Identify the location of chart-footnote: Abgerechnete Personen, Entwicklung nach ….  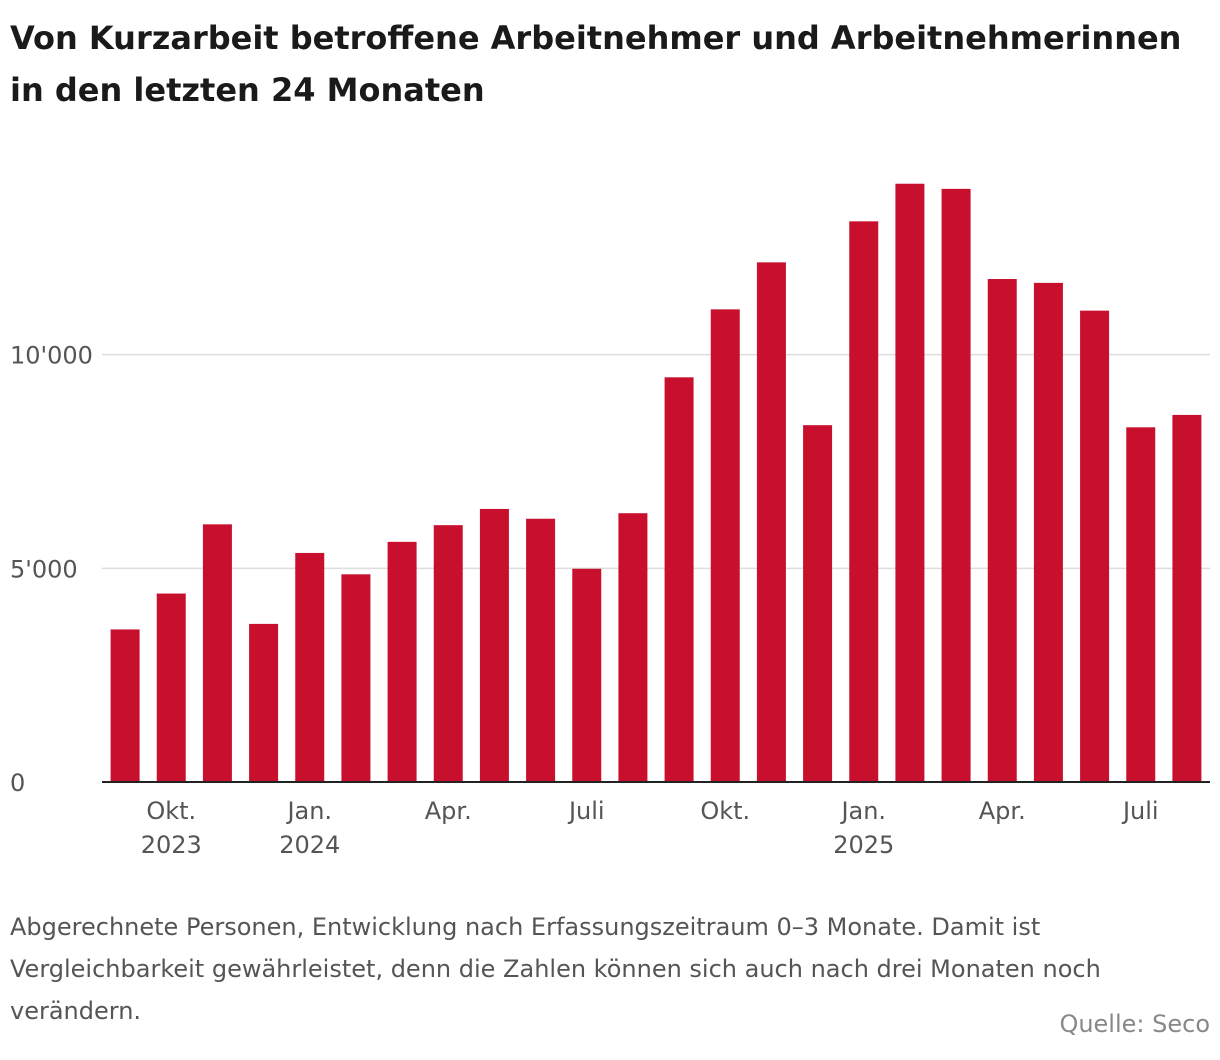
(555, 969).